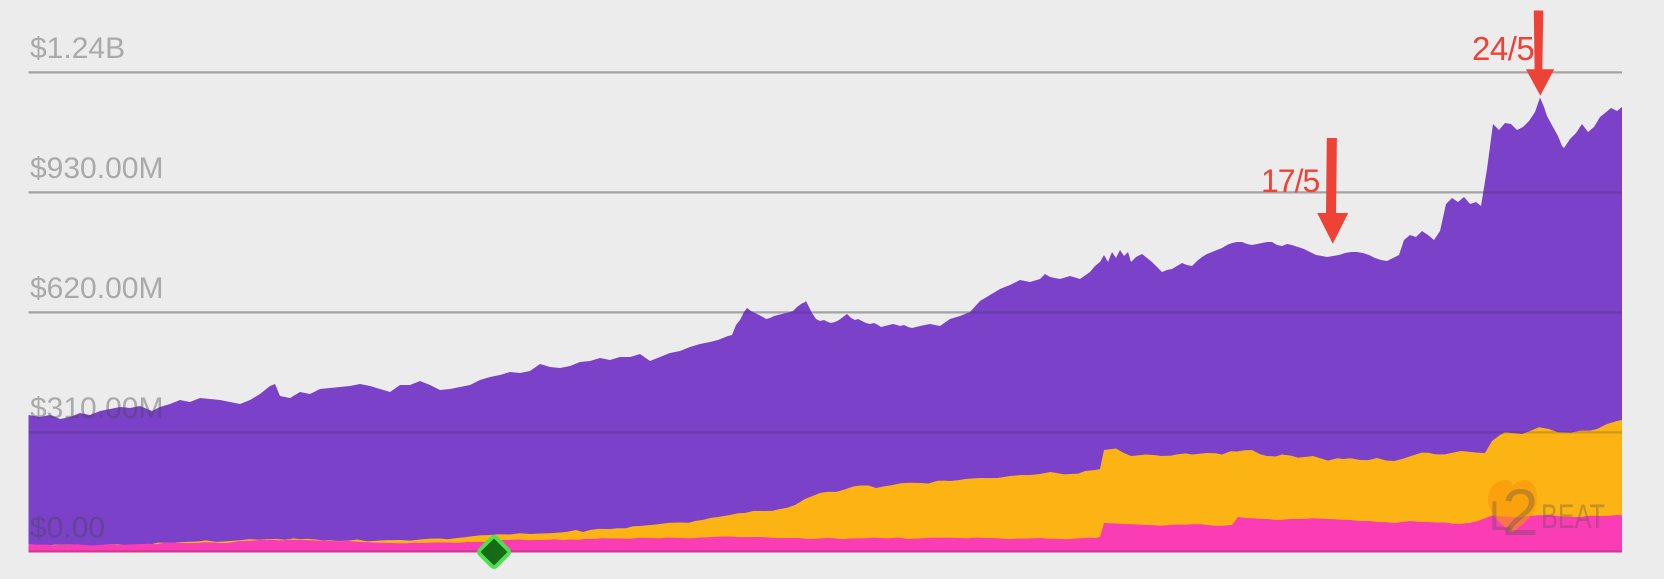 This screenshot has width=1664, height=579. What do you see at coordinates (1573, 517) in the screenshot?
I see `svg-text: BEAT` at bounding box center [1573, 517].